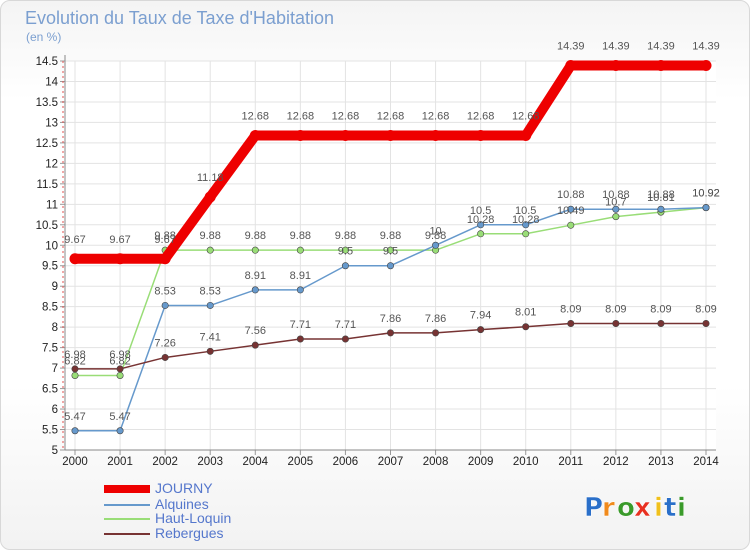 This screenshot has height=550, width=750. Describe the element at coordinates (55, 410) in the screenshot. I see `y-tick-label: 6` at that location.